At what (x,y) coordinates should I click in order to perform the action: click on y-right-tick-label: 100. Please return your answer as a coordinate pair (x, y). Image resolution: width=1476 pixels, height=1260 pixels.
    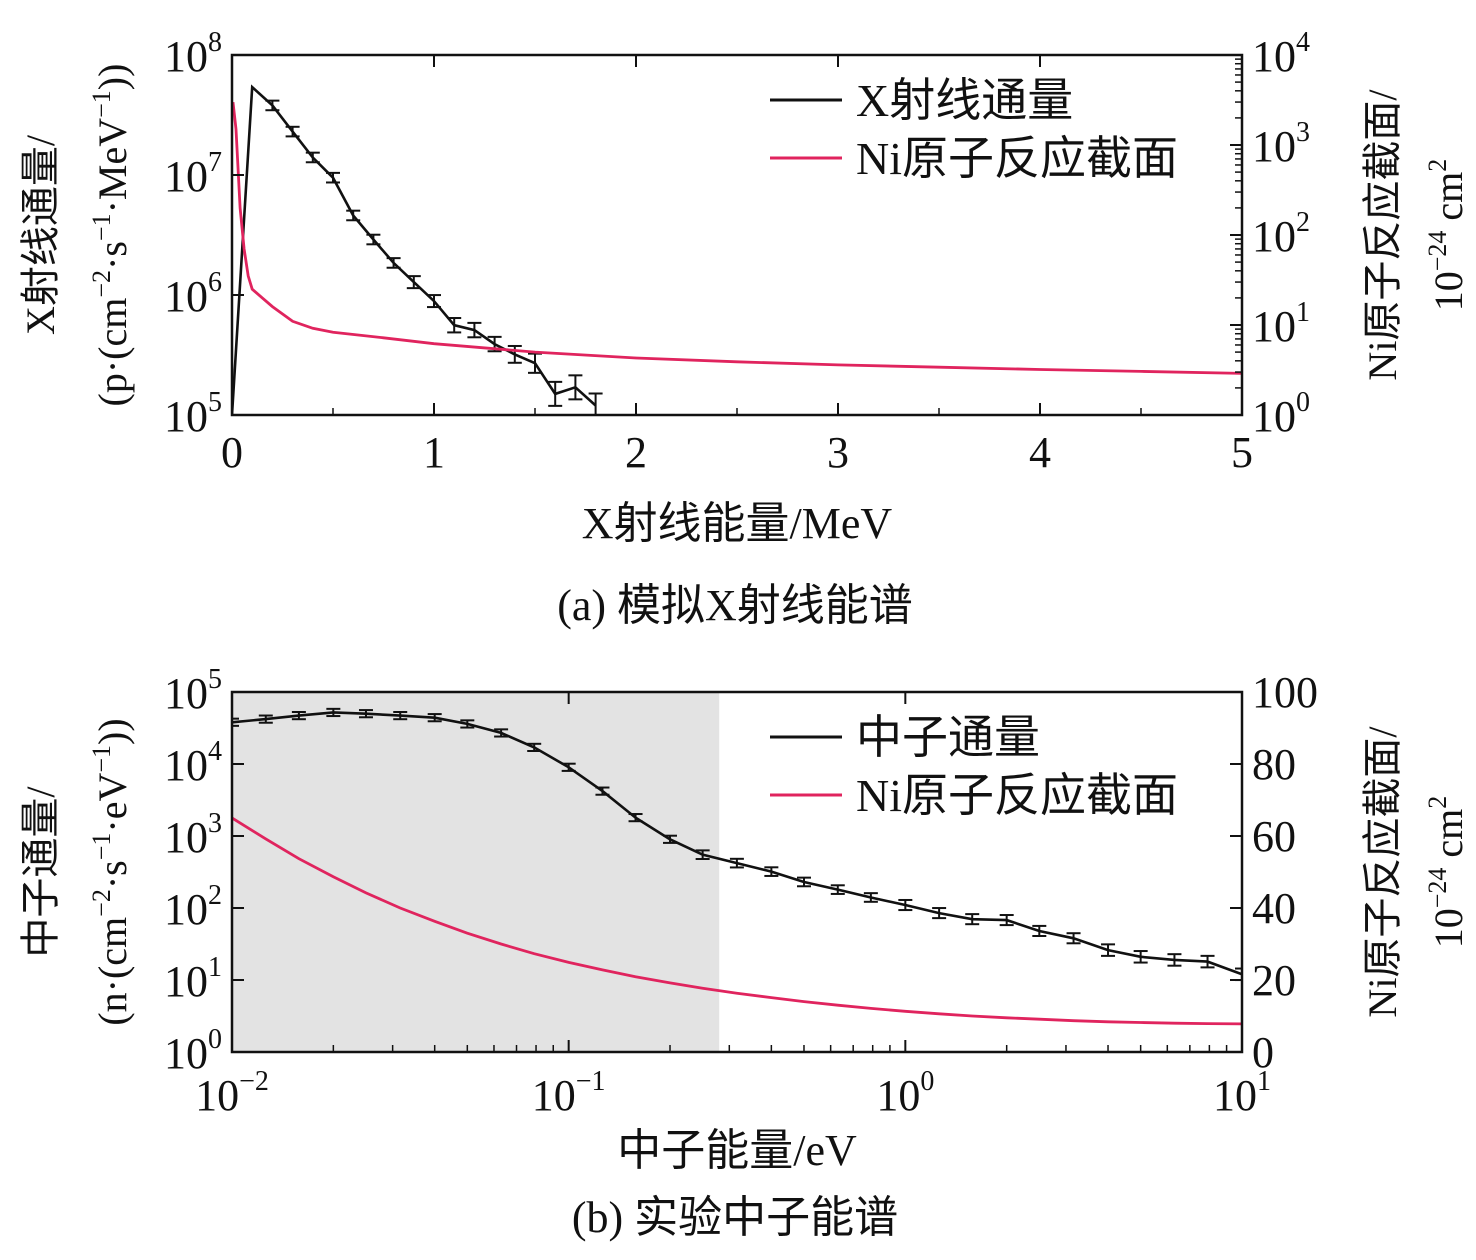
    Looking at the image, I should click on (1285, 692).